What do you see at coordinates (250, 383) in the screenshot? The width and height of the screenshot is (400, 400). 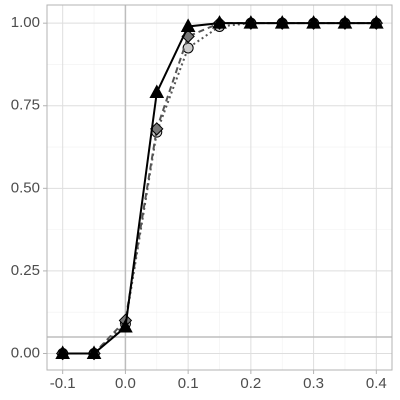 I see `x-tick-label: 0.2` at bounding box center [250, 383].